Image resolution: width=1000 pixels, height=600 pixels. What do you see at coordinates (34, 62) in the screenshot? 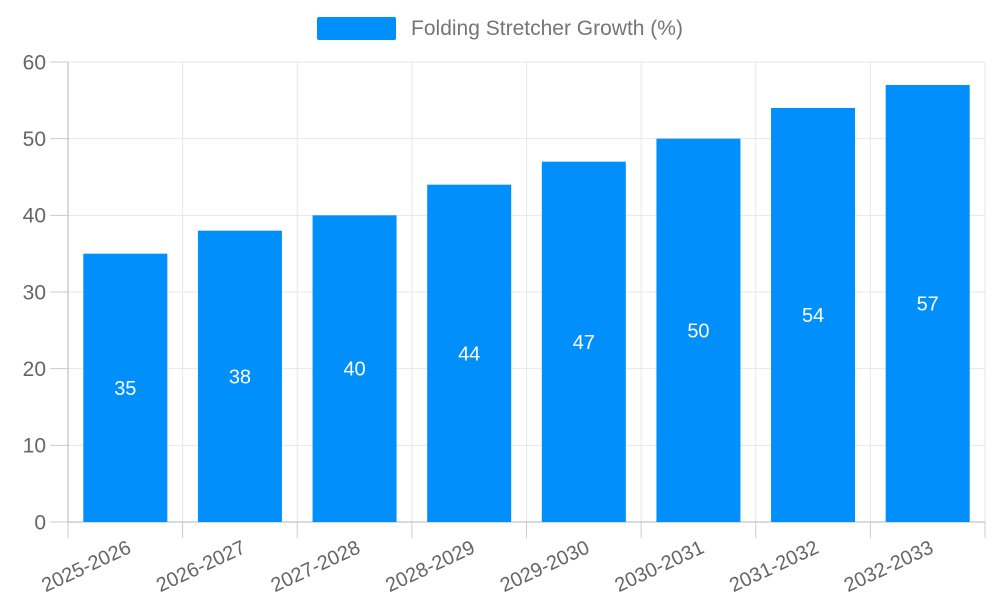
I see `y-tick-label: 60` at bounding box center [34, 62].